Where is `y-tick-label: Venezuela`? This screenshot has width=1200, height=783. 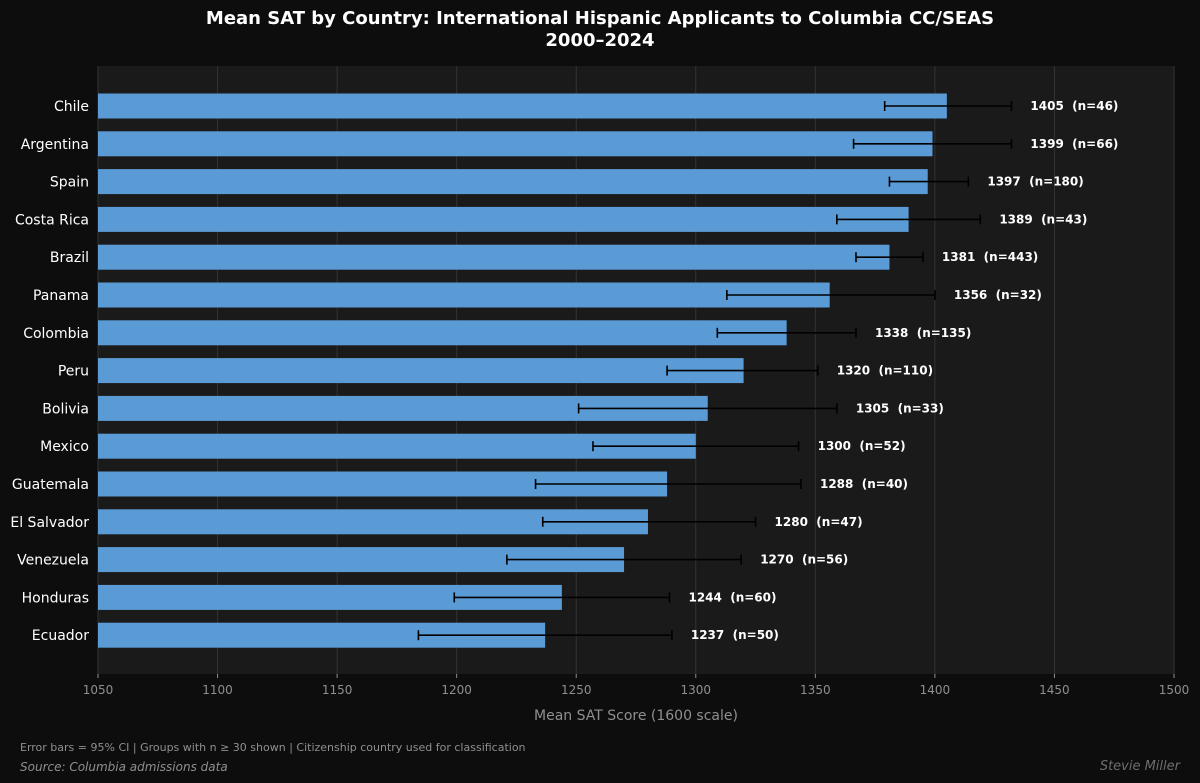
y-tick-label: Venezuela is located at coordinates (53, 561).